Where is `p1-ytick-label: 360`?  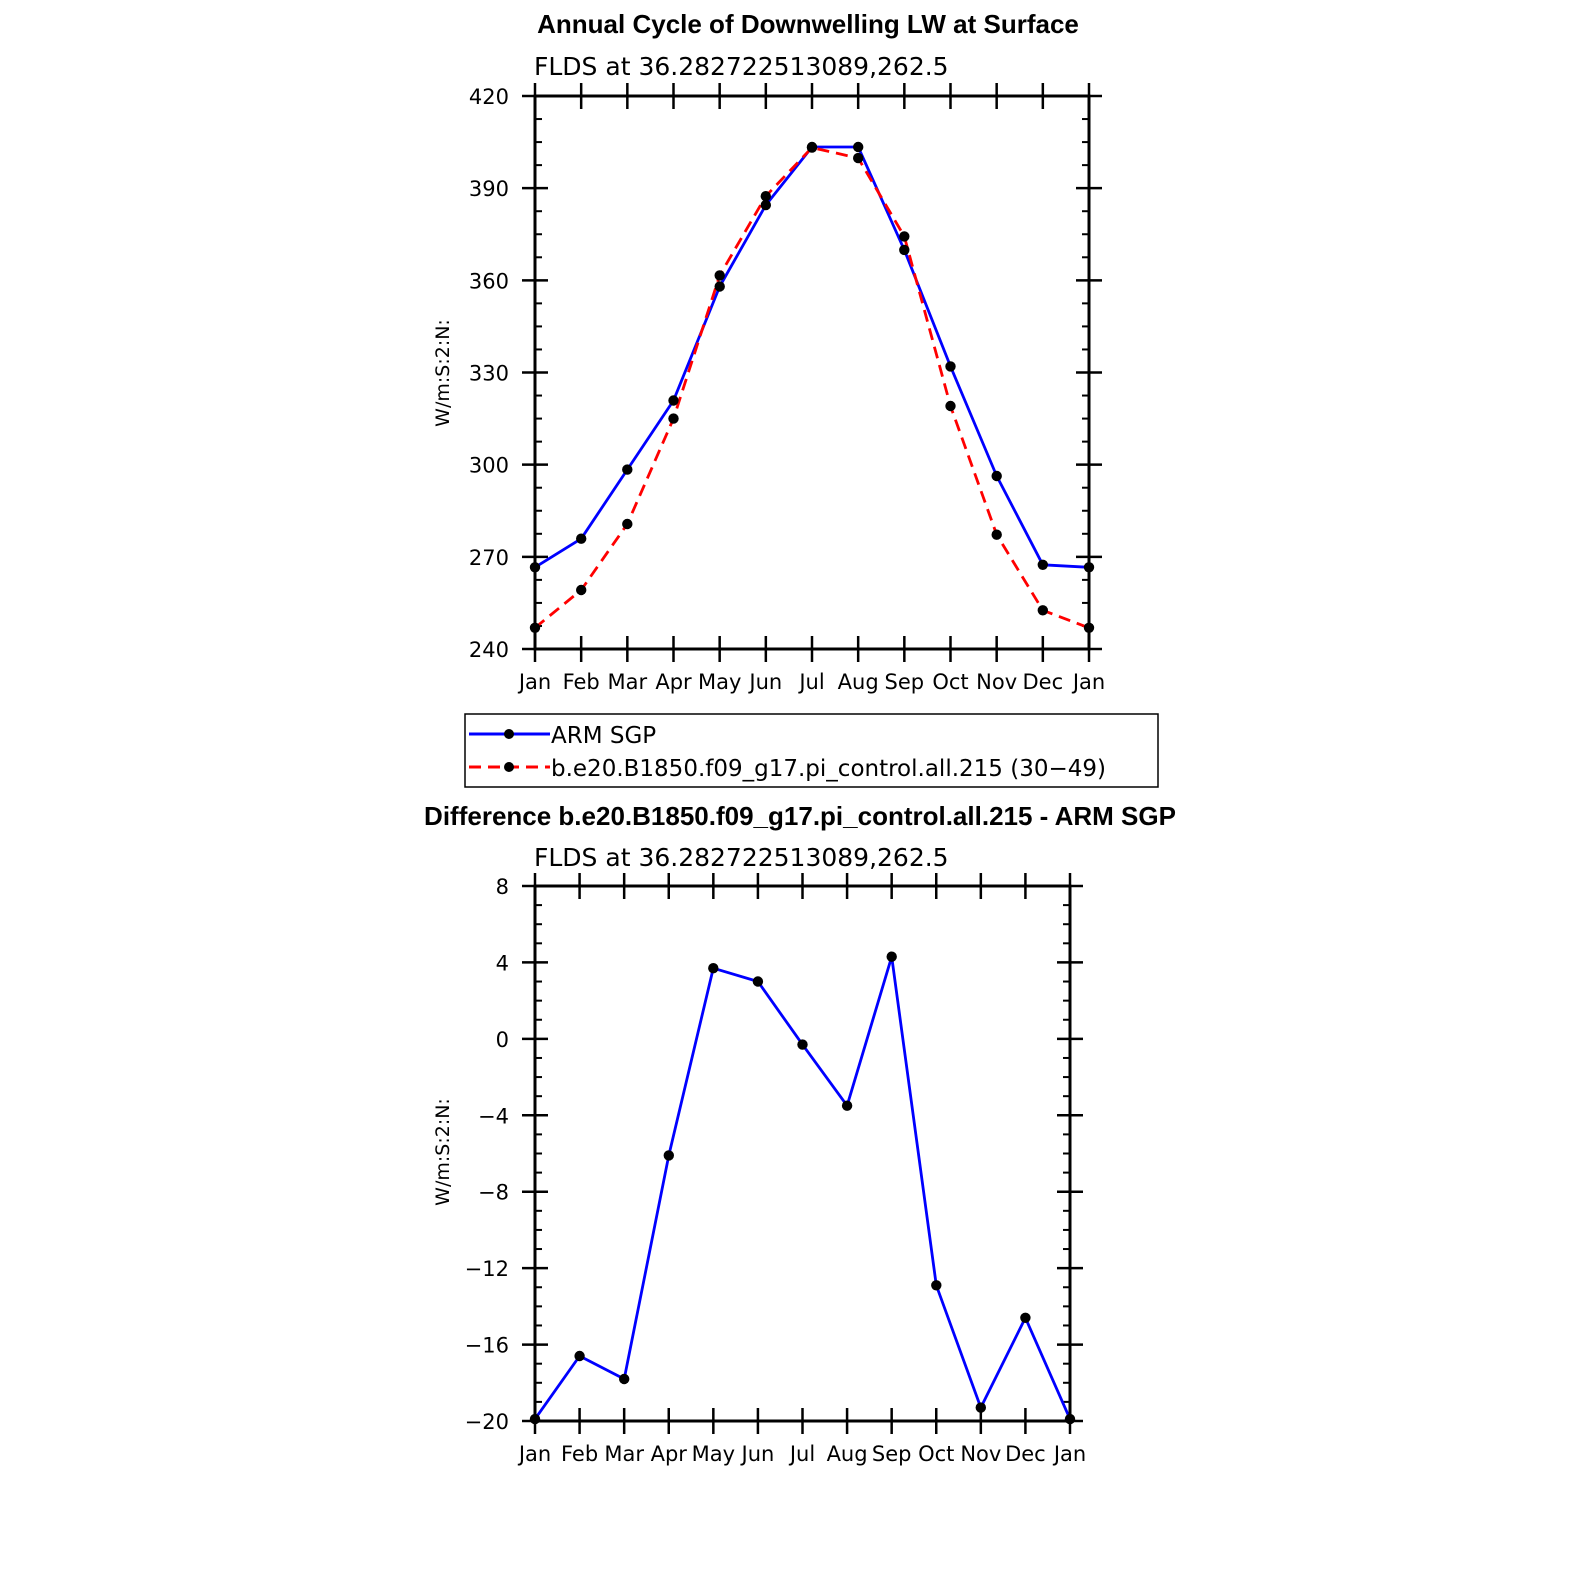
p1-ytick-label: 360 is located at coordinates (489, 281).